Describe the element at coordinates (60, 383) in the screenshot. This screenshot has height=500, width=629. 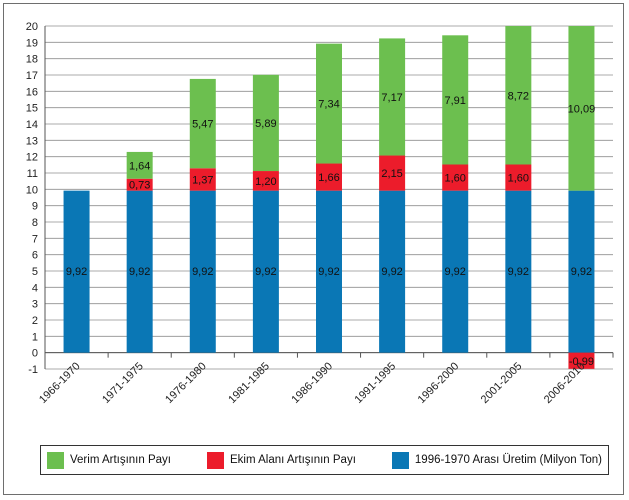
I see `x-tick-label: 1966-1970` at that location.